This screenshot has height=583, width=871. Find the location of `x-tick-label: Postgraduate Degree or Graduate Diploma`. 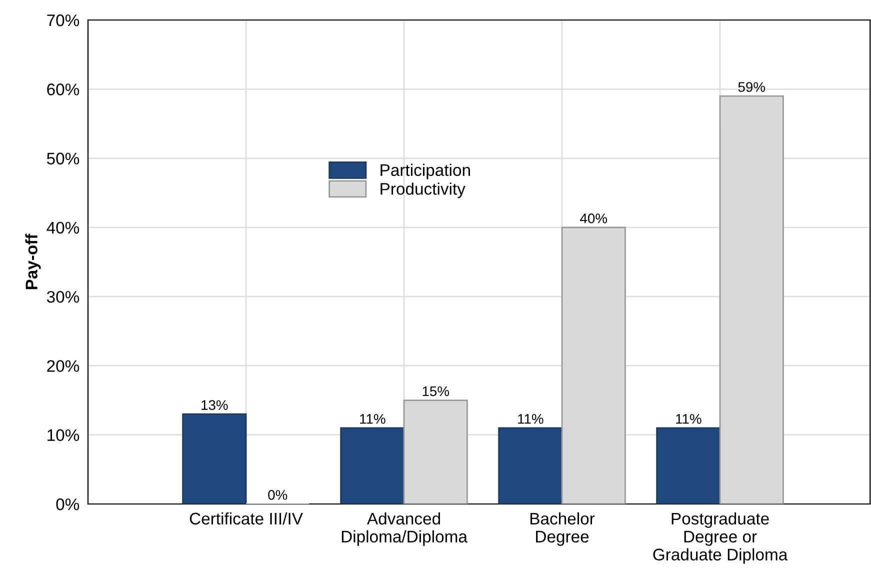

x-tick-label: Postgraduate Degree or Graduate Diploma is located at coordinates (720, 538).